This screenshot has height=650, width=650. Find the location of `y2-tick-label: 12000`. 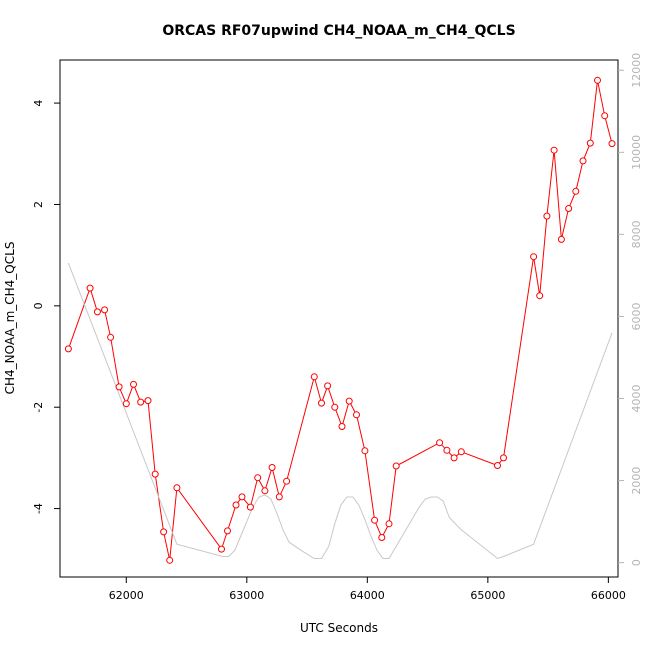

y2-tick-label: 12000 is located at coordinates (636, 70).